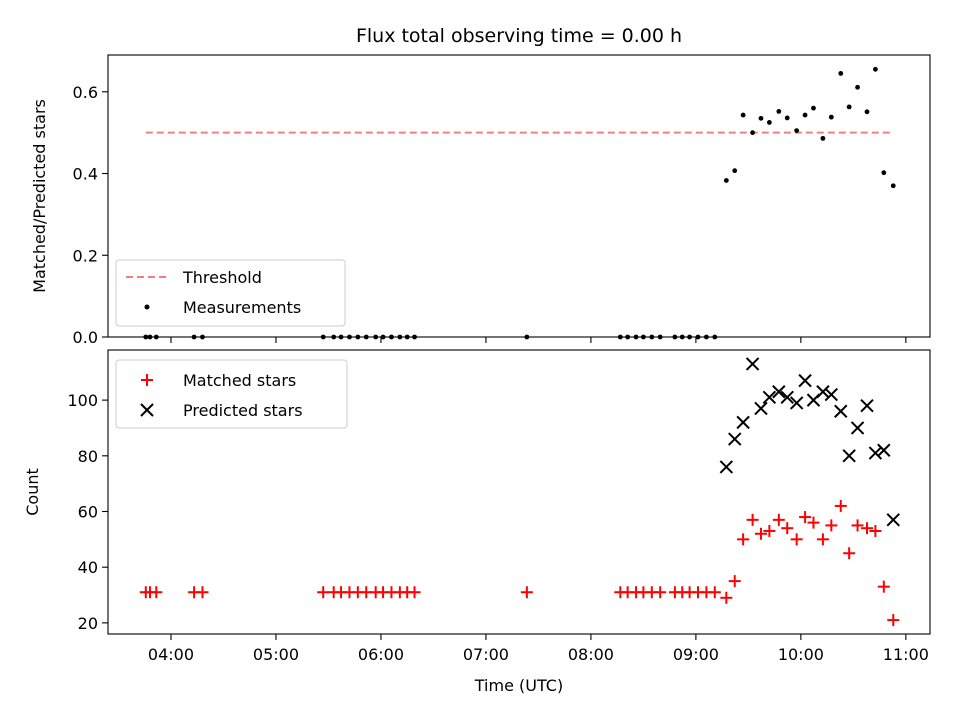 The image size is (960, 720). Describe the element at coordinates (171, 654) in the screenshot. I see `bottom-x-tick-label: 04:00` at that location.